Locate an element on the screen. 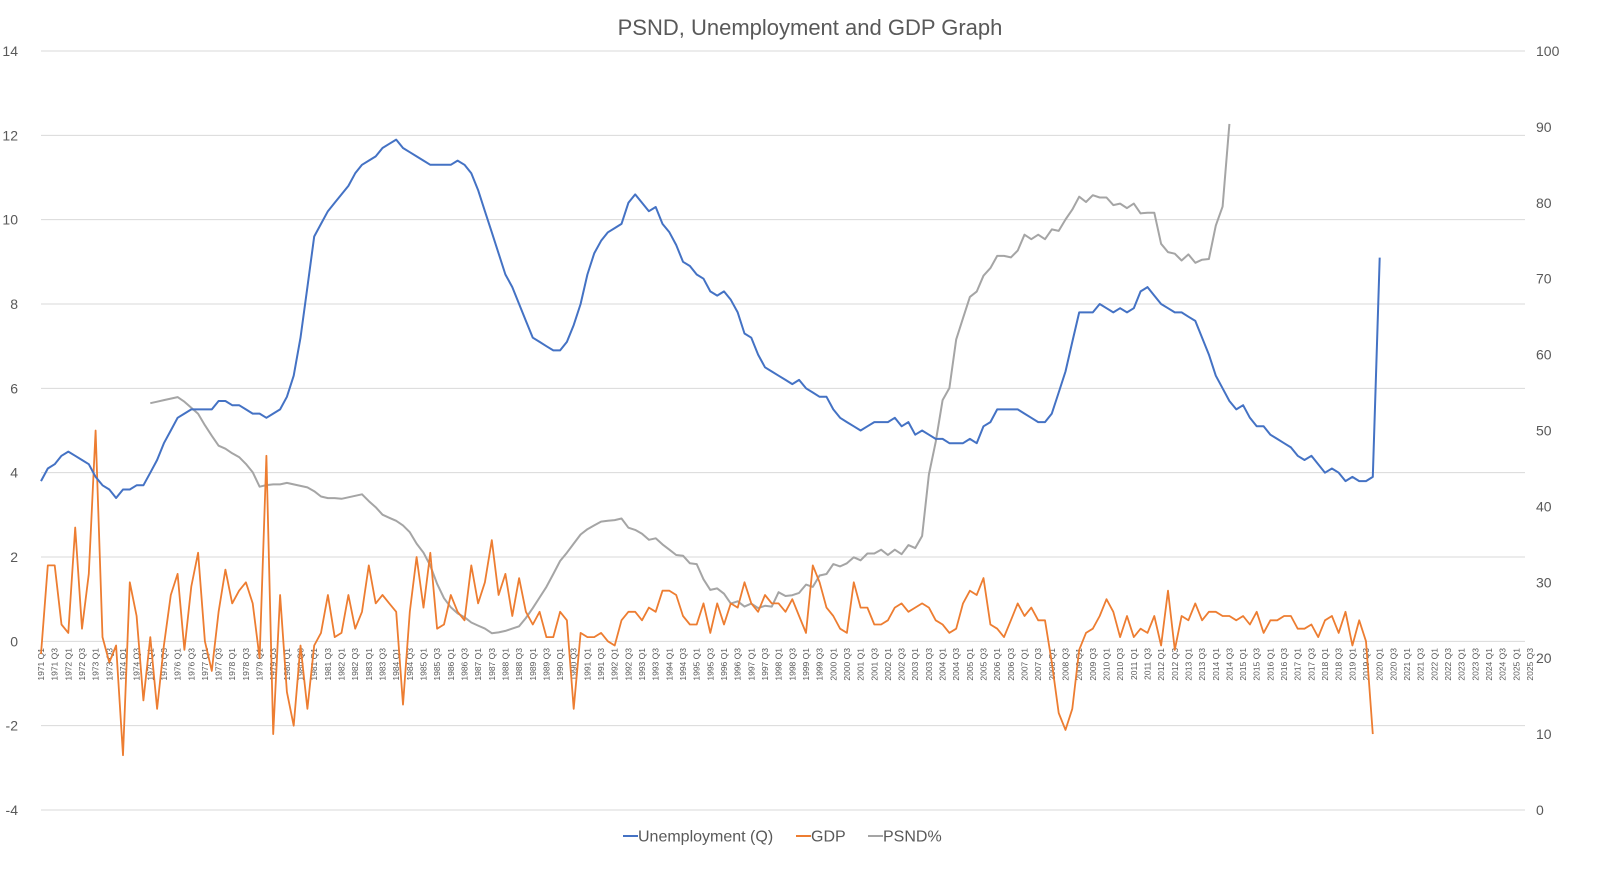 This screenshot has height=880, width=1620. x-tick-label: 2001 Q1 is located at coordinates (861, 664).